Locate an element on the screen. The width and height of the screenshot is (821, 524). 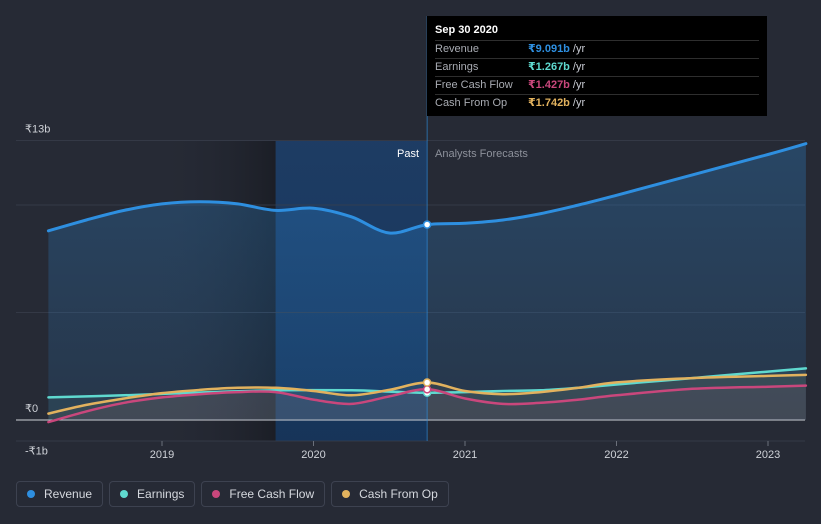
legend-label: Revenue is located at coordinates (68, 494).